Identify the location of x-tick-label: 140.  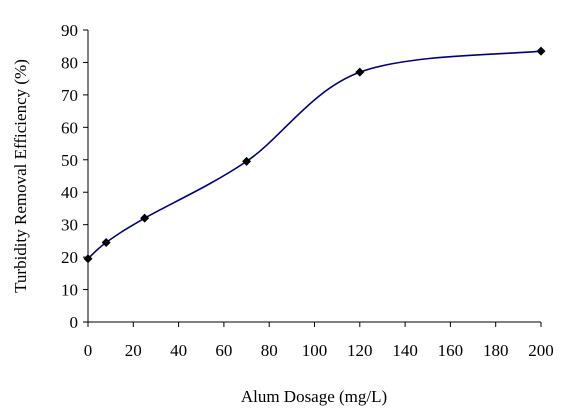
(405, 350).